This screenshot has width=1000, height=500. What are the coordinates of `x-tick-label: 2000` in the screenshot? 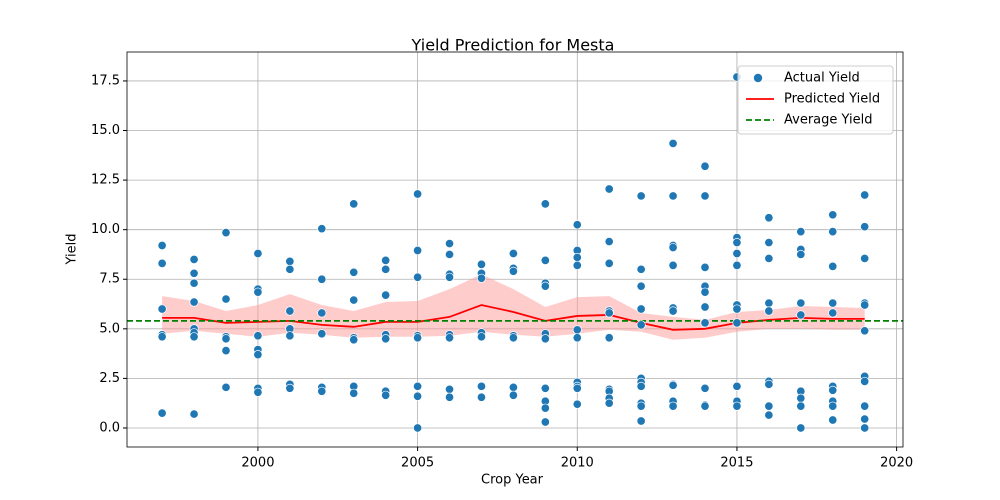 It's located at (257, 463).